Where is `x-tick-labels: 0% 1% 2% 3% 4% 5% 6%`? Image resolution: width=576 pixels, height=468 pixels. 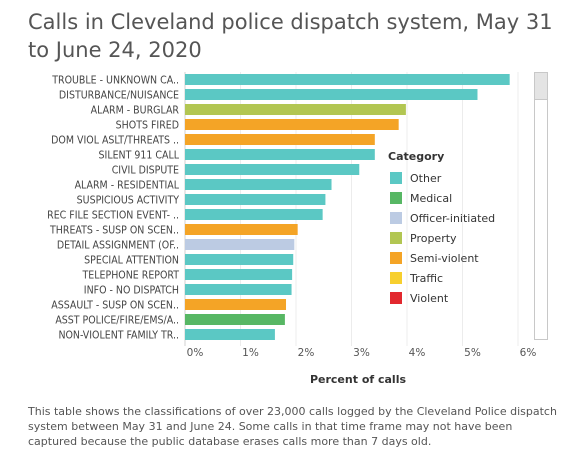
x-tick-labels: 0% 1% 2% 3% 4% 5% 6% is located at coordinates (362, 353).